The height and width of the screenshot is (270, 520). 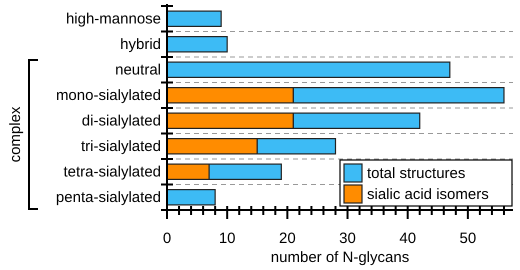 I want to click on y-tick-label: hybrid, so click(x=140, y=45).